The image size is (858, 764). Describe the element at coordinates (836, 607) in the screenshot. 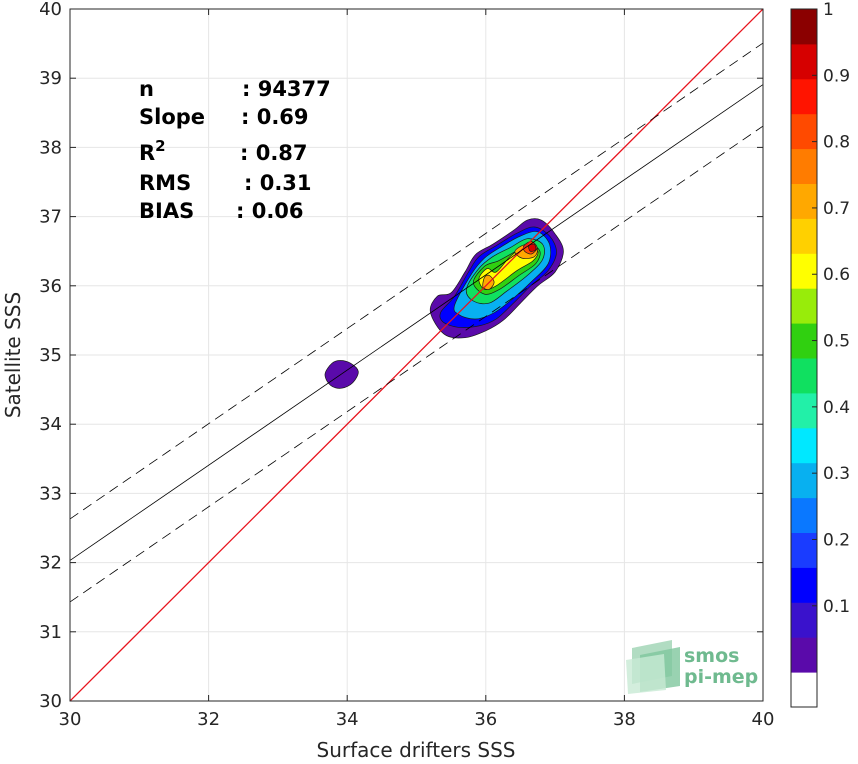

I see `colorbar-tick-label-0: 0.1` at that location.